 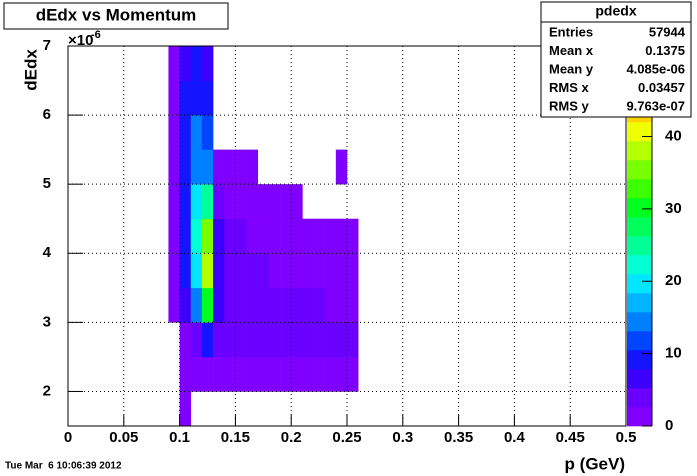 I want to click on stats-label: RMS x, so click(x=569, y=87).